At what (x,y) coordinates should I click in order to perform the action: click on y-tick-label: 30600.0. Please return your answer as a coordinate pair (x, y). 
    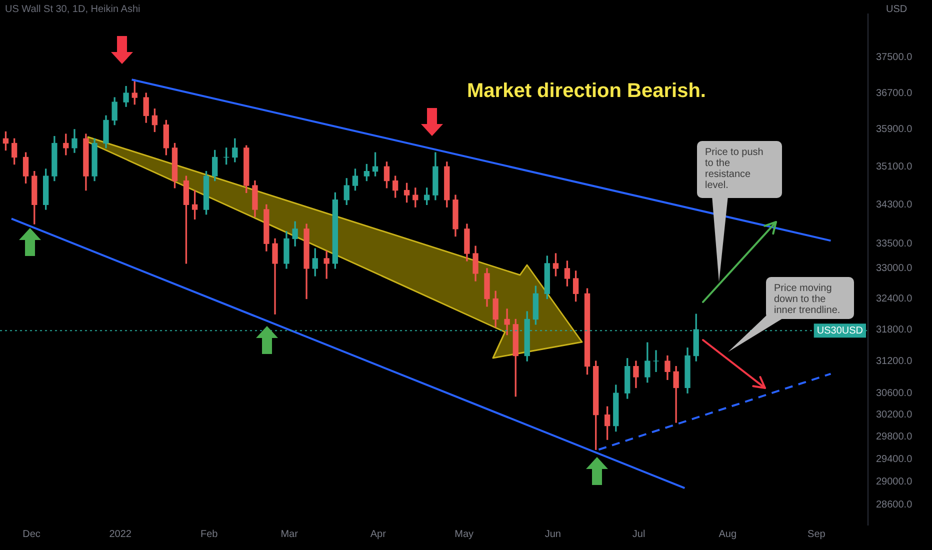
    Looking at the image, I should click on (894, 393).